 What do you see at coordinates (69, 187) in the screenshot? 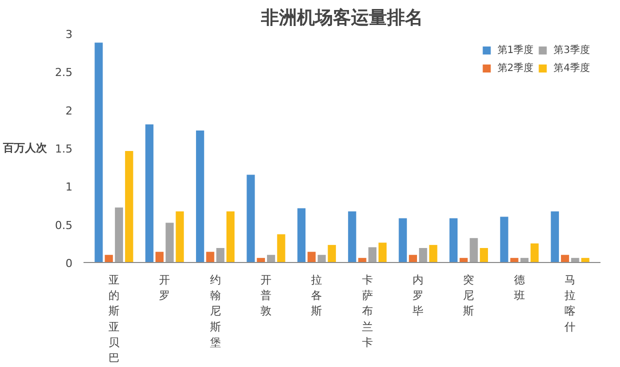
I see `y-tick-label: 1` at bounding box center [69, 187].